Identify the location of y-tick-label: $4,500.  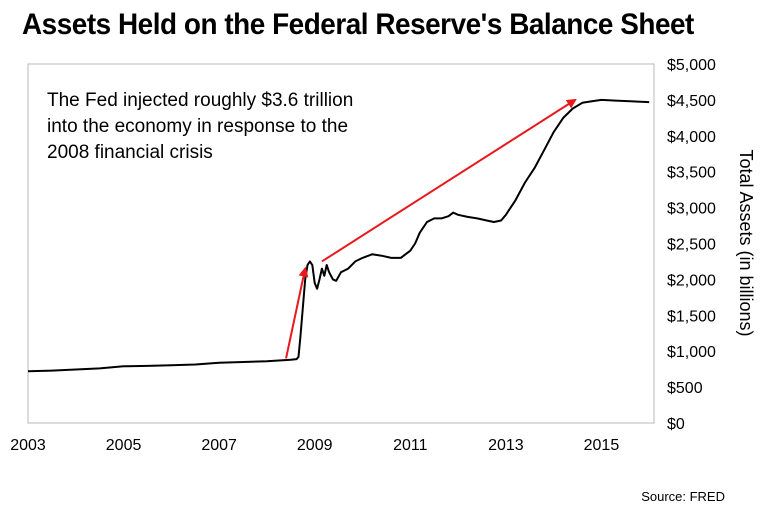
(691, 101).